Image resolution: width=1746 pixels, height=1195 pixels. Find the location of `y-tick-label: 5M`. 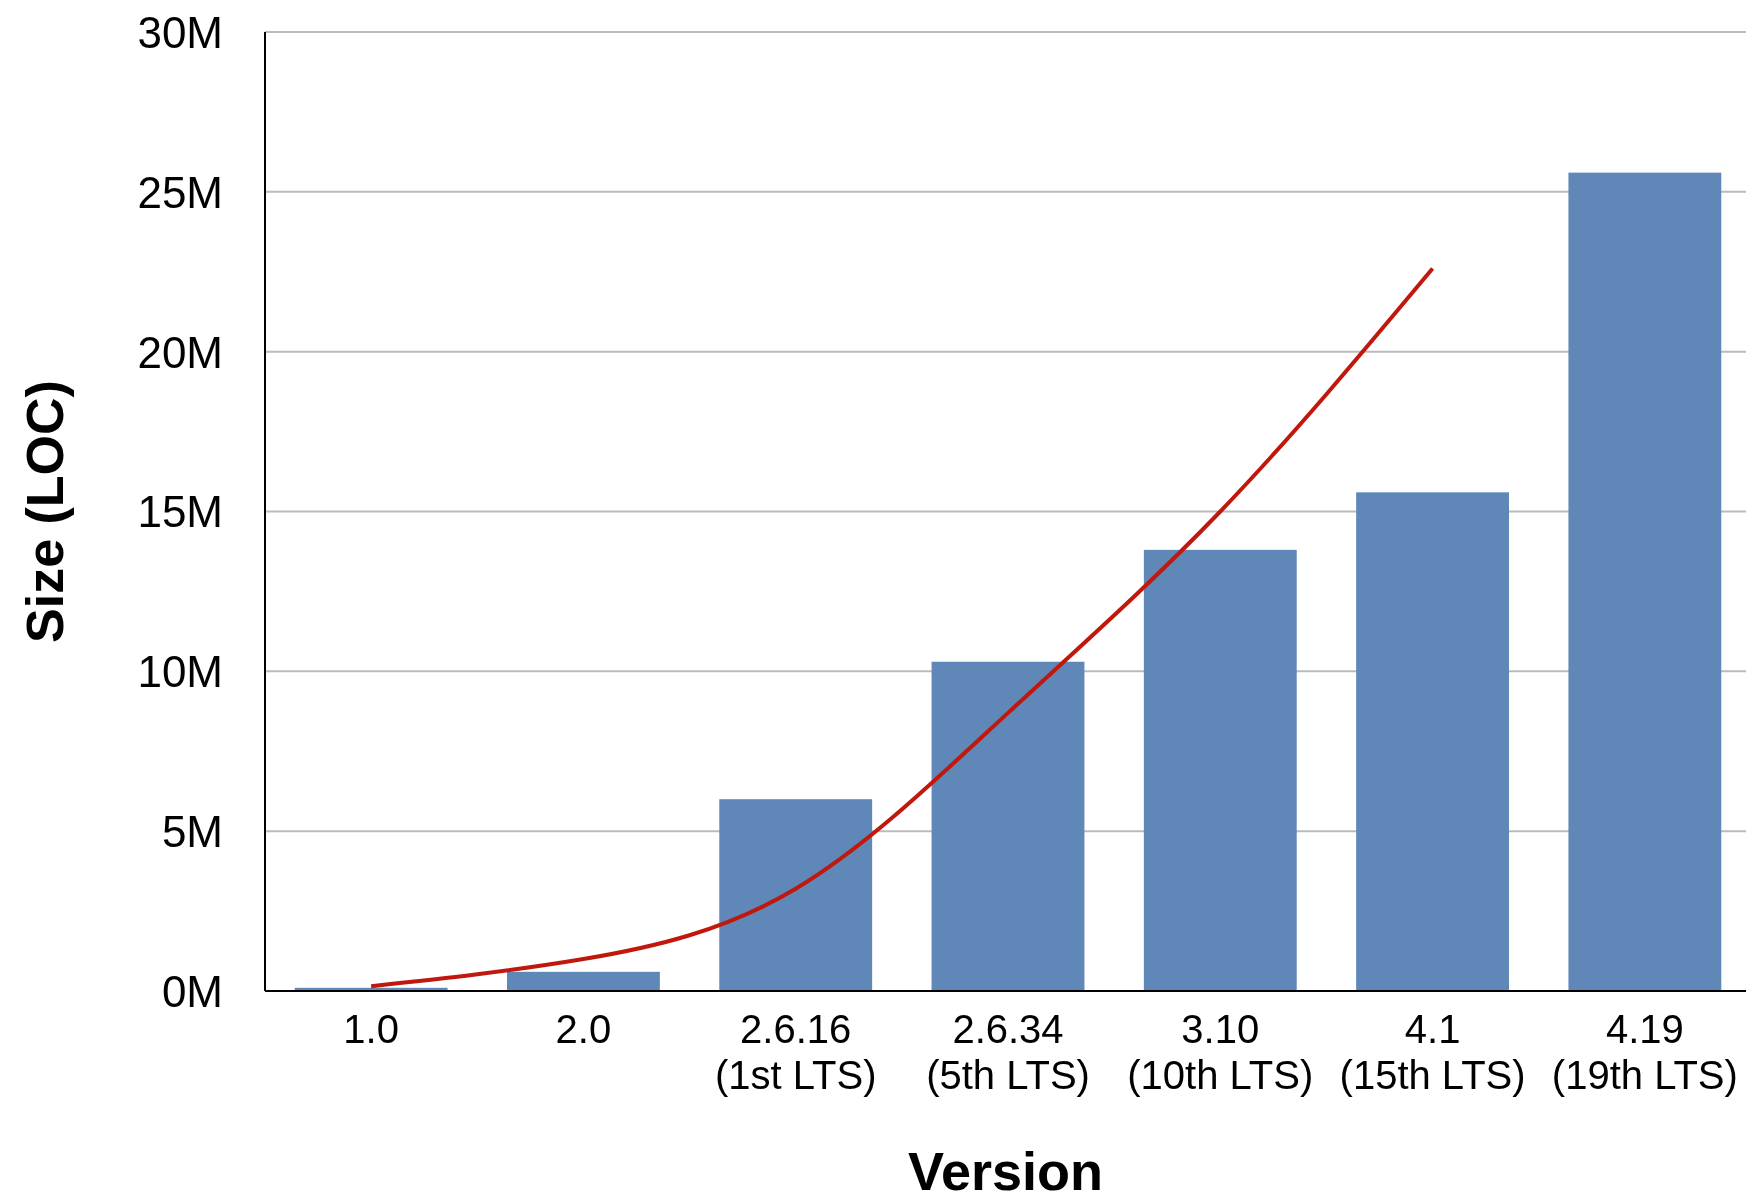

y-tick-label: 5M is located at coordinates (192, 832).